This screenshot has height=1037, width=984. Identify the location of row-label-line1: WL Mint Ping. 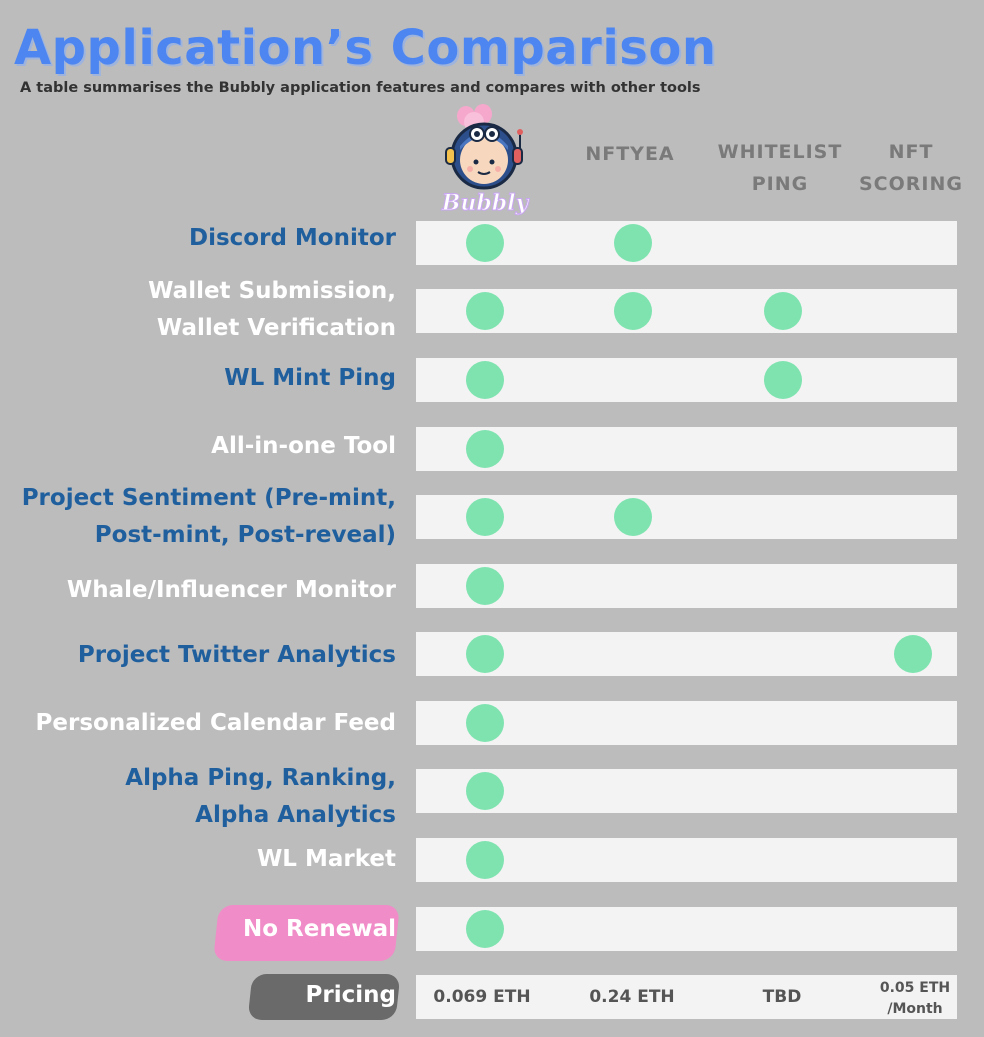
(310, 378).